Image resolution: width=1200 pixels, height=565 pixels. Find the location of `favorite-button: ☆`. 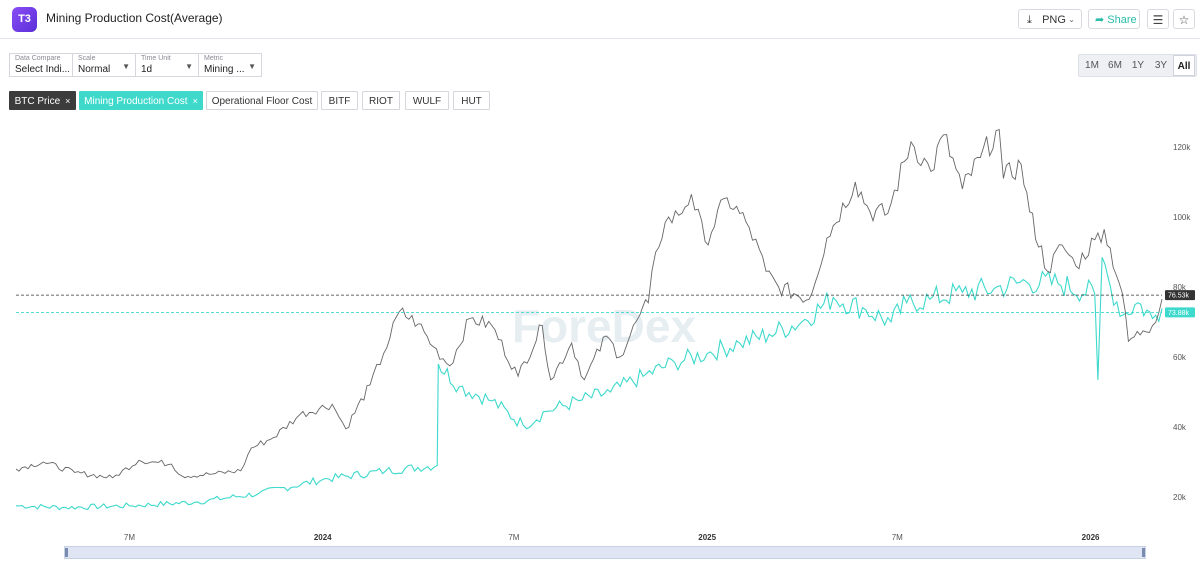

favorite-button: ☆ is located at coordinates (1184, 19).